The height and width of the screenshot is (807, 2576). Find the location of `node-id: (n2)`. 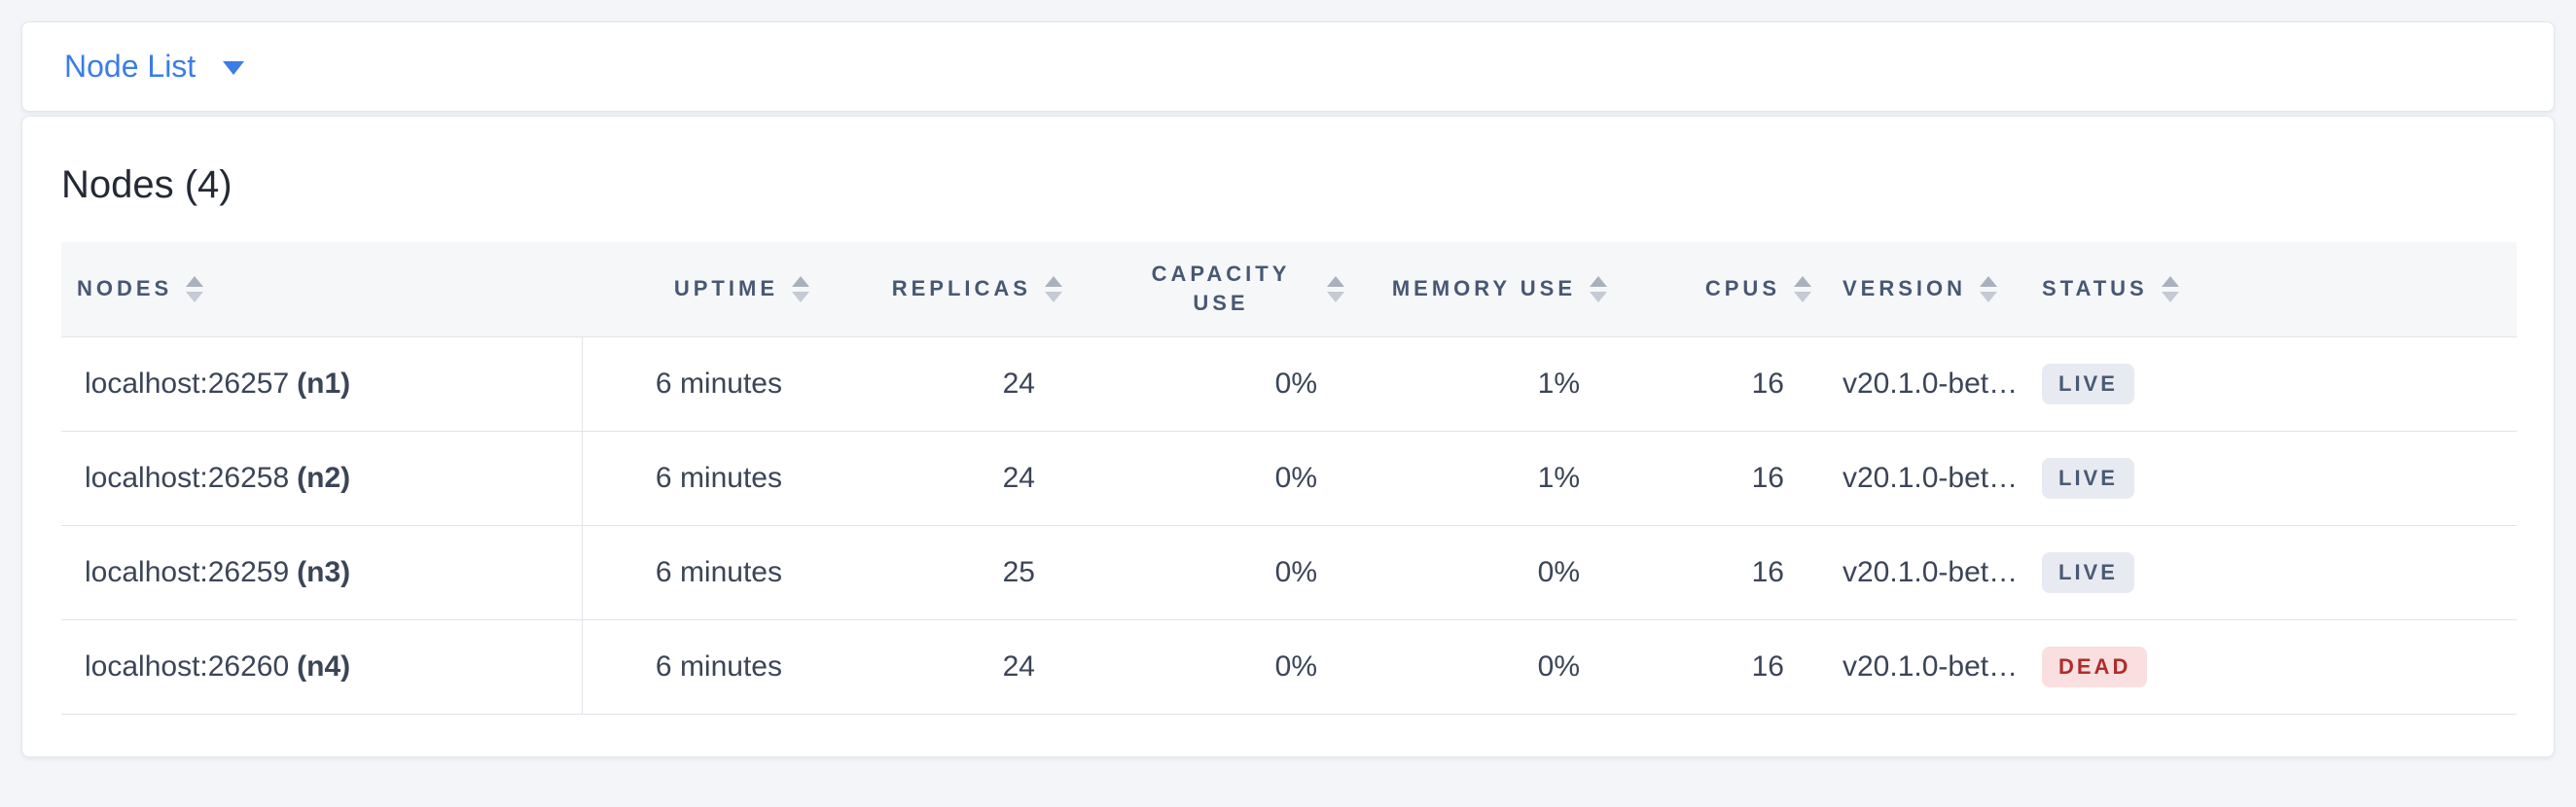

node-id: (n2) is located at coordinates (324, 477).